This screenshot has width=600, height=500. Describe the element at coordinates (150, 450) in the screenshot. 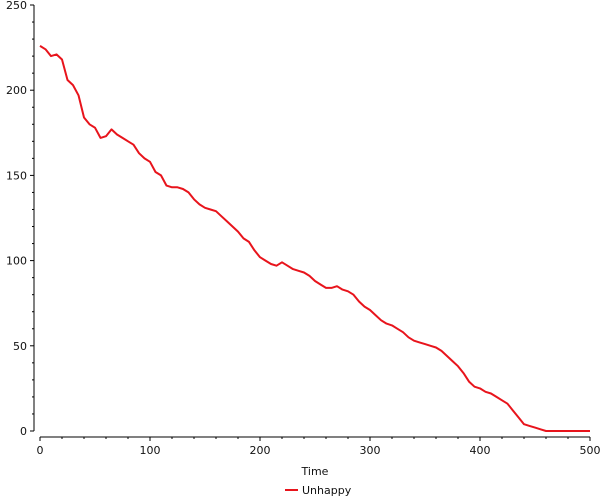

I see `x-tick-label: 100` at that location.